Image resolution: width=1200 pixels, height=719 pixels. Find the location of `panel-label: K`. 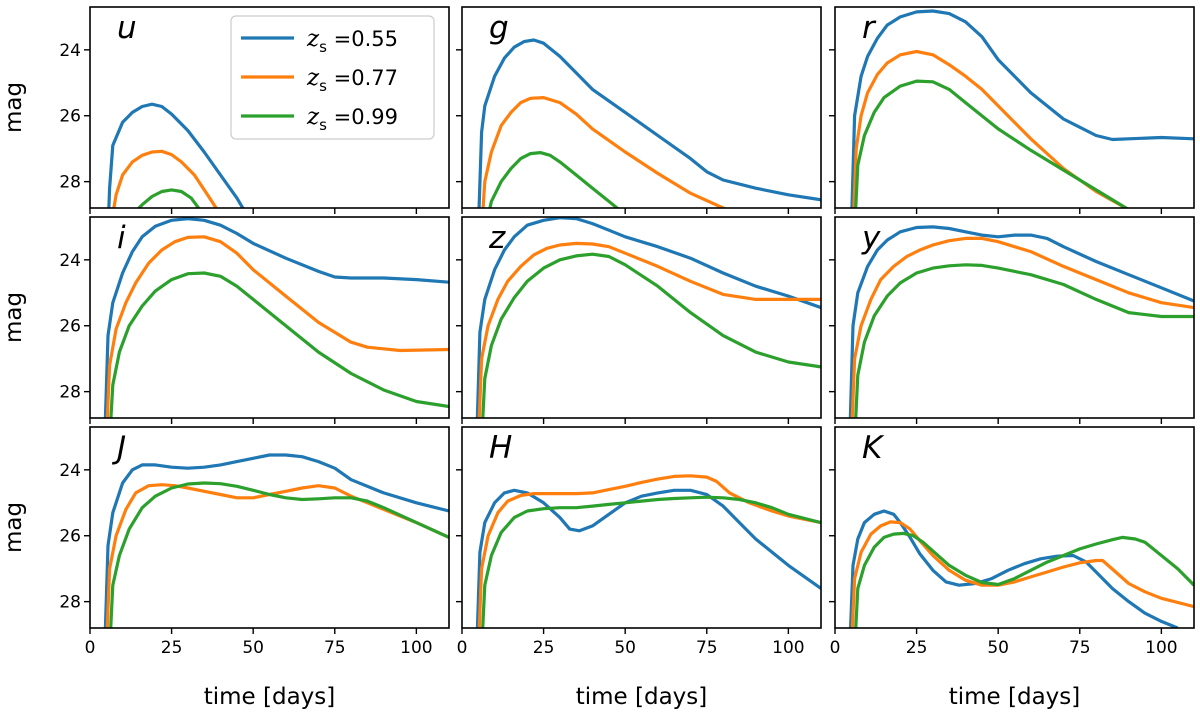

panel-label: K is located at coordinates (873, 448).